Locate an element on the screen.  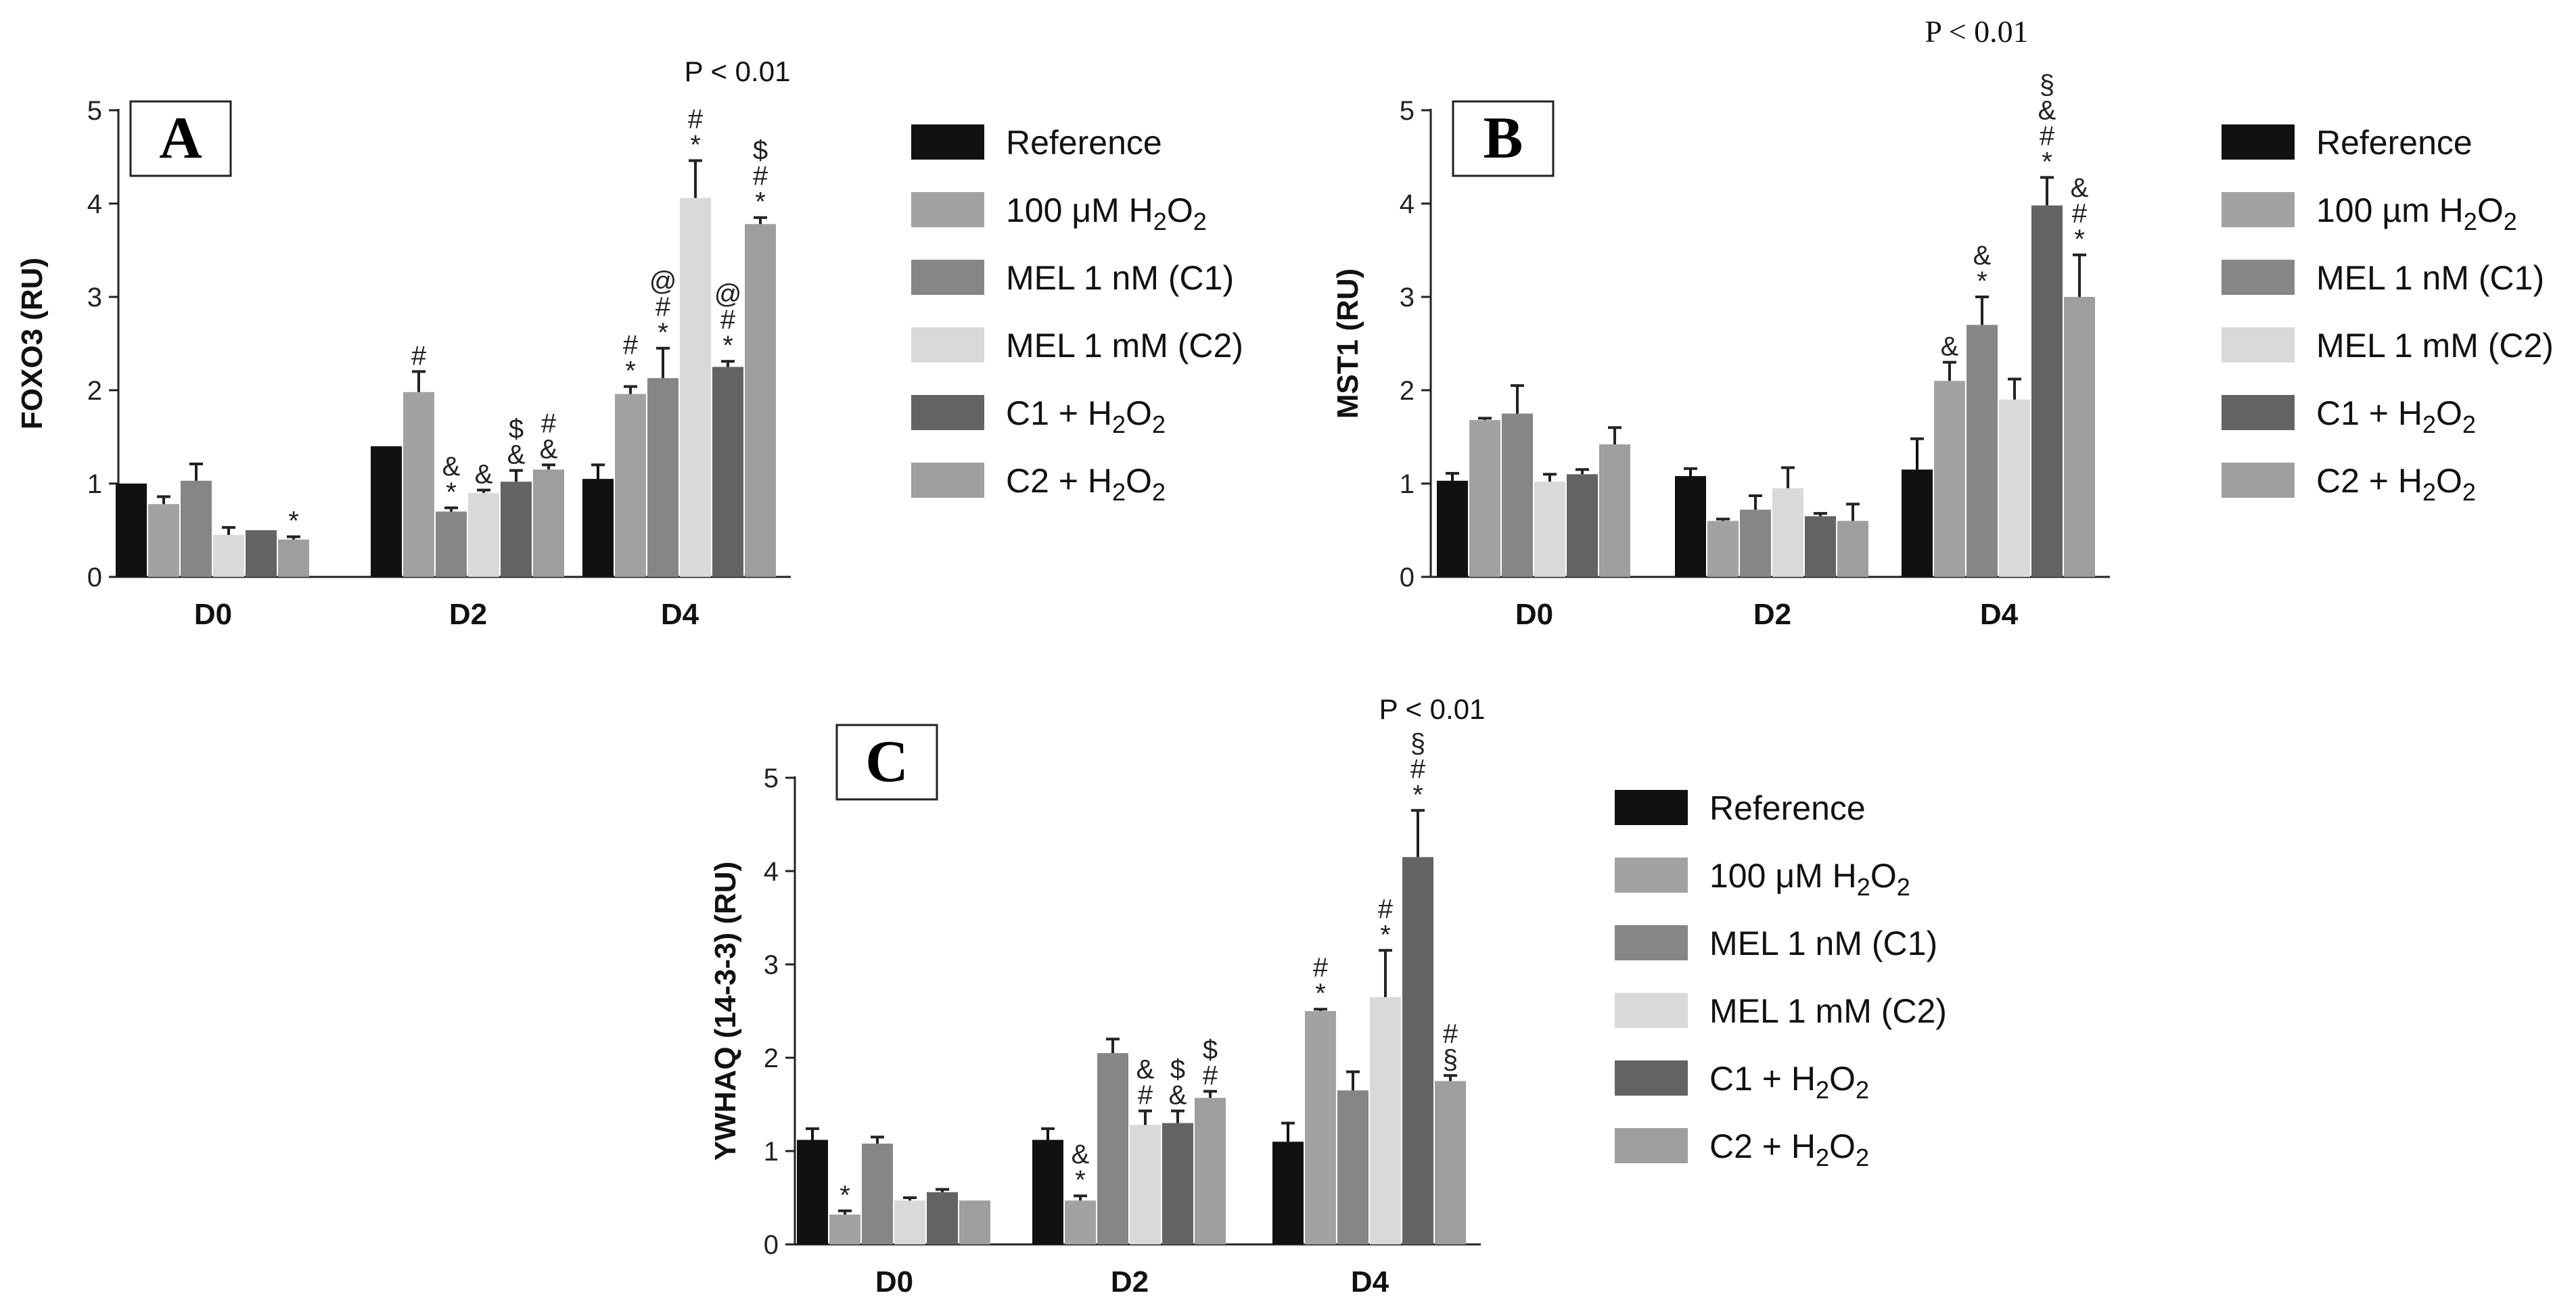
y-axis-label: YWHAQ (14-3-3) (RU) is located at coordinates (726, 1011).